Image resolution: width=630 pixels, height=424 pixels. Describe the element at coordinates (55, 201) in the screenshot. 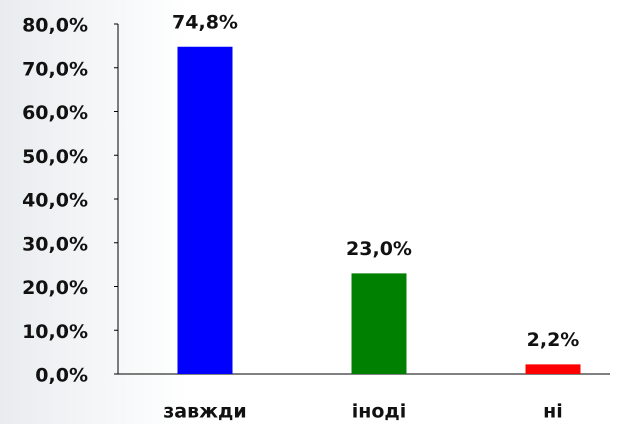

I see `y-tick-label: 40,0%` at that location.